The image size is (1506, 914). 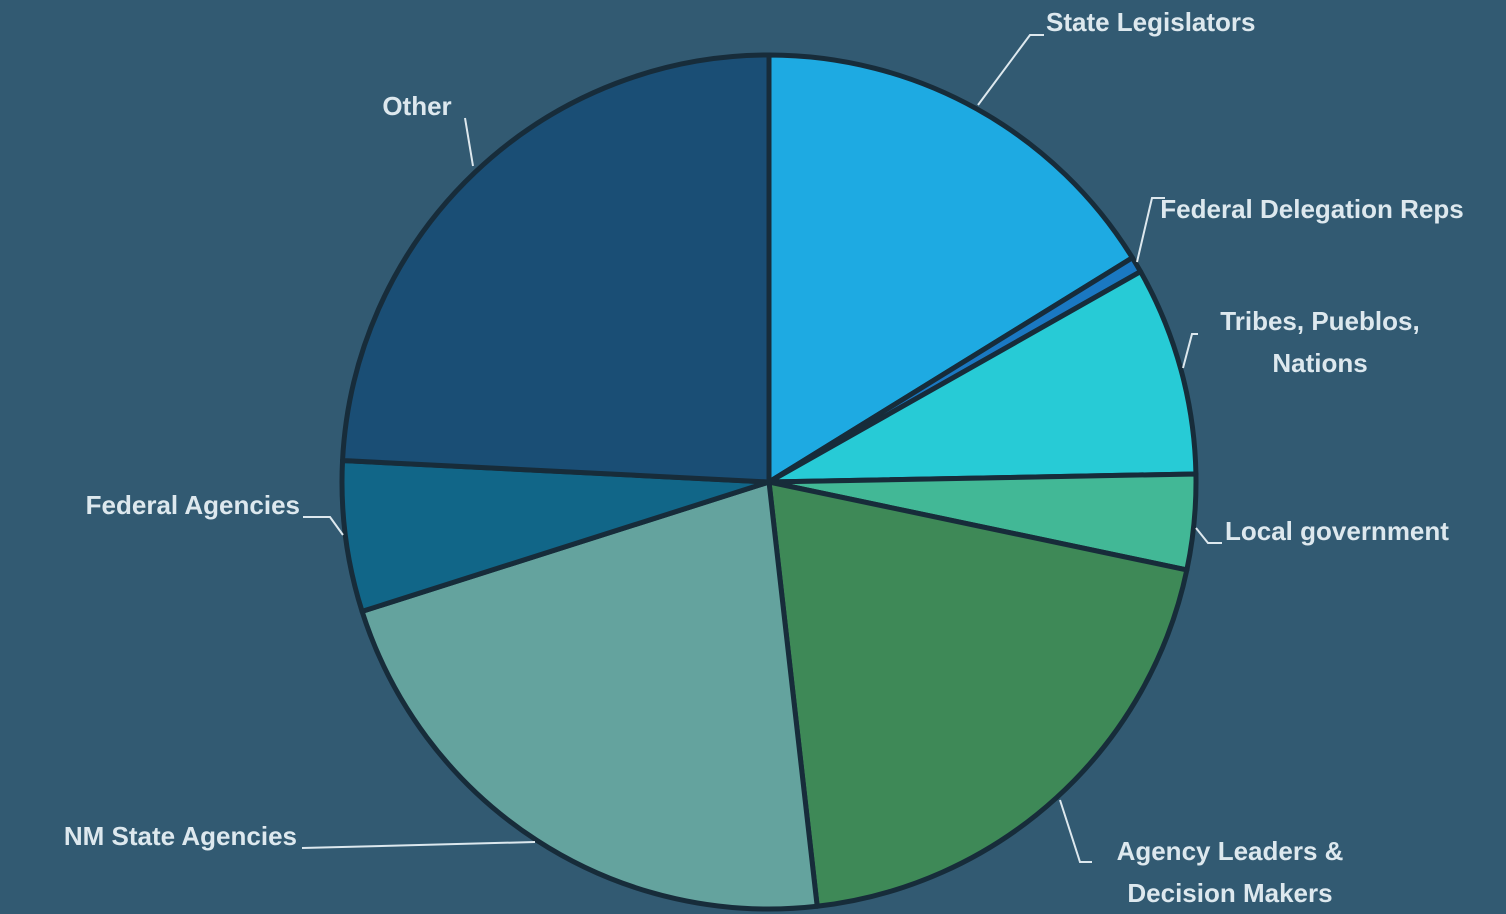 What do you see at coordinates (1320, 342) in the screenshot?
I see `slice-label: Tribes, Pueblos, Nations` at bounding box center [1320, 342].